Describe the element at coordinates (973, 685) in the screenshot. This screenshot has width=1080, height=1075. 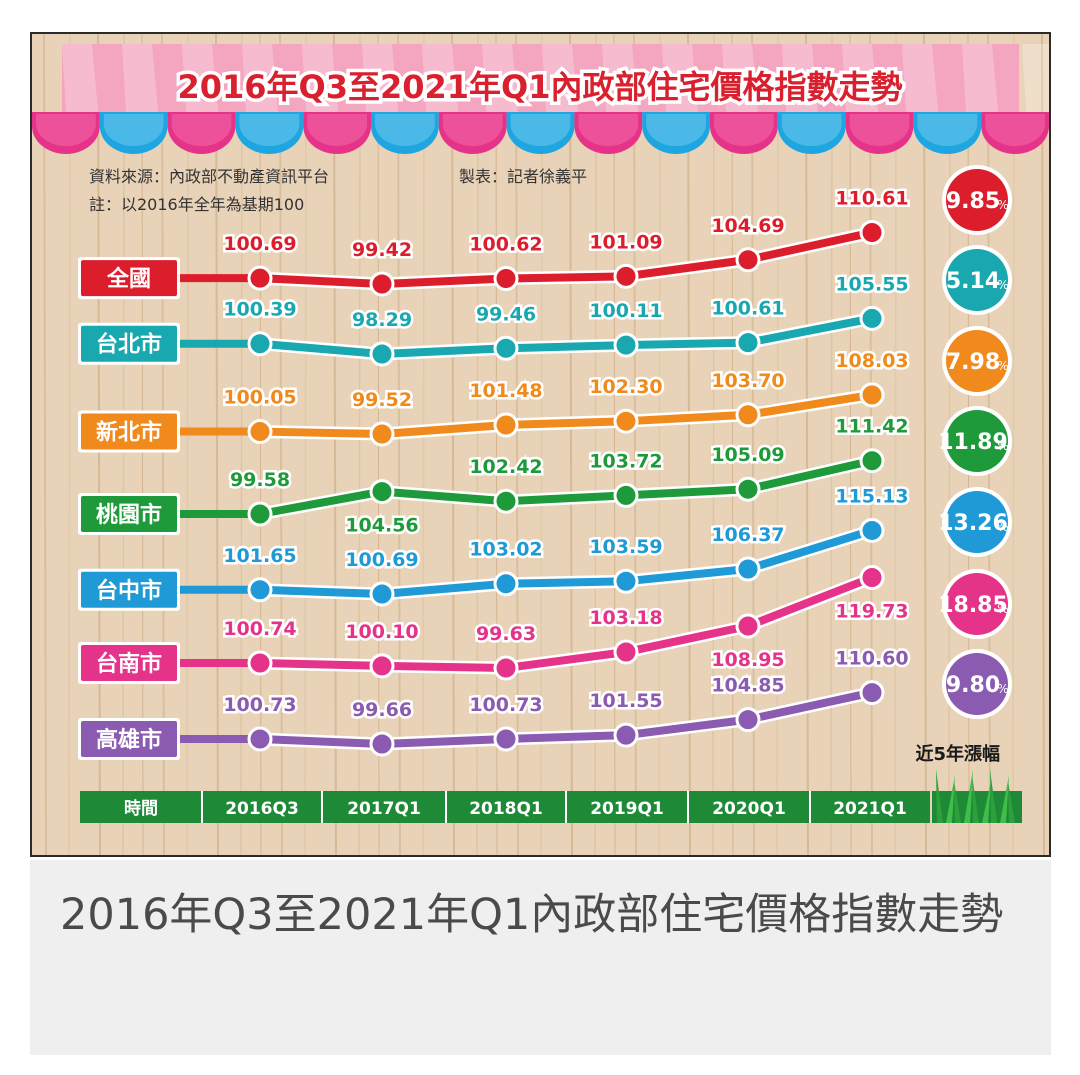
I see `change-value: 9.80` at that location.